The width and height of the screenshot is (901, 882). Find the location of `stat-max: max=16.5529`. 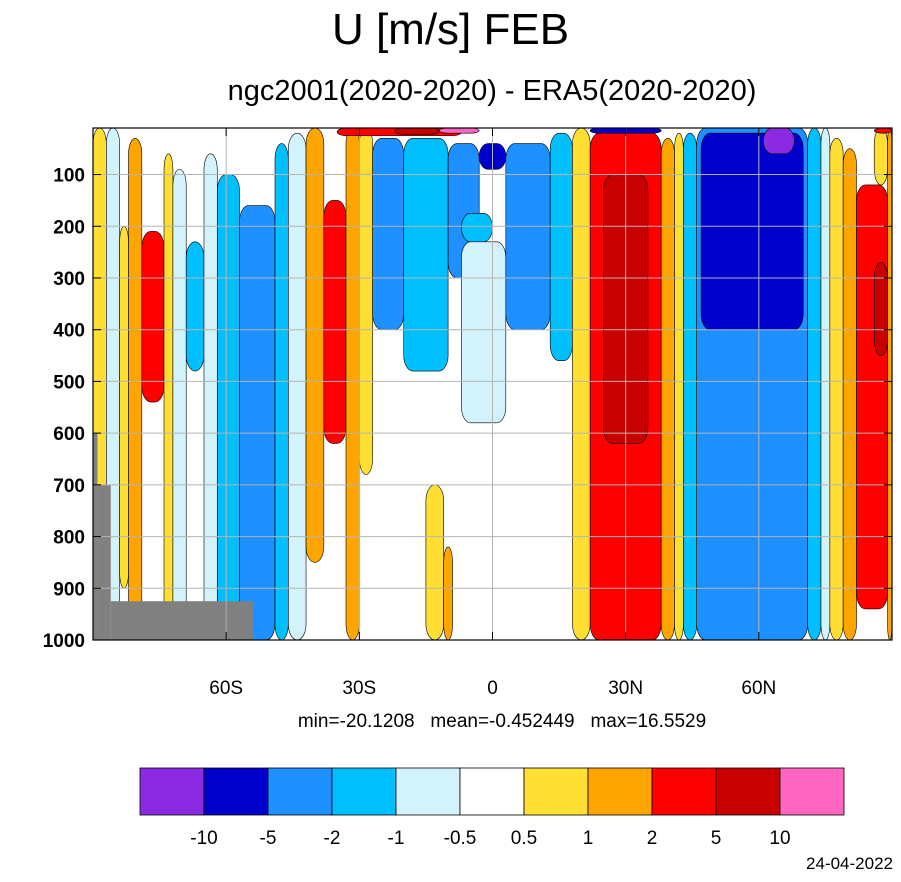

stat-max: max=16.5529 is located at coordinates (648, 721).